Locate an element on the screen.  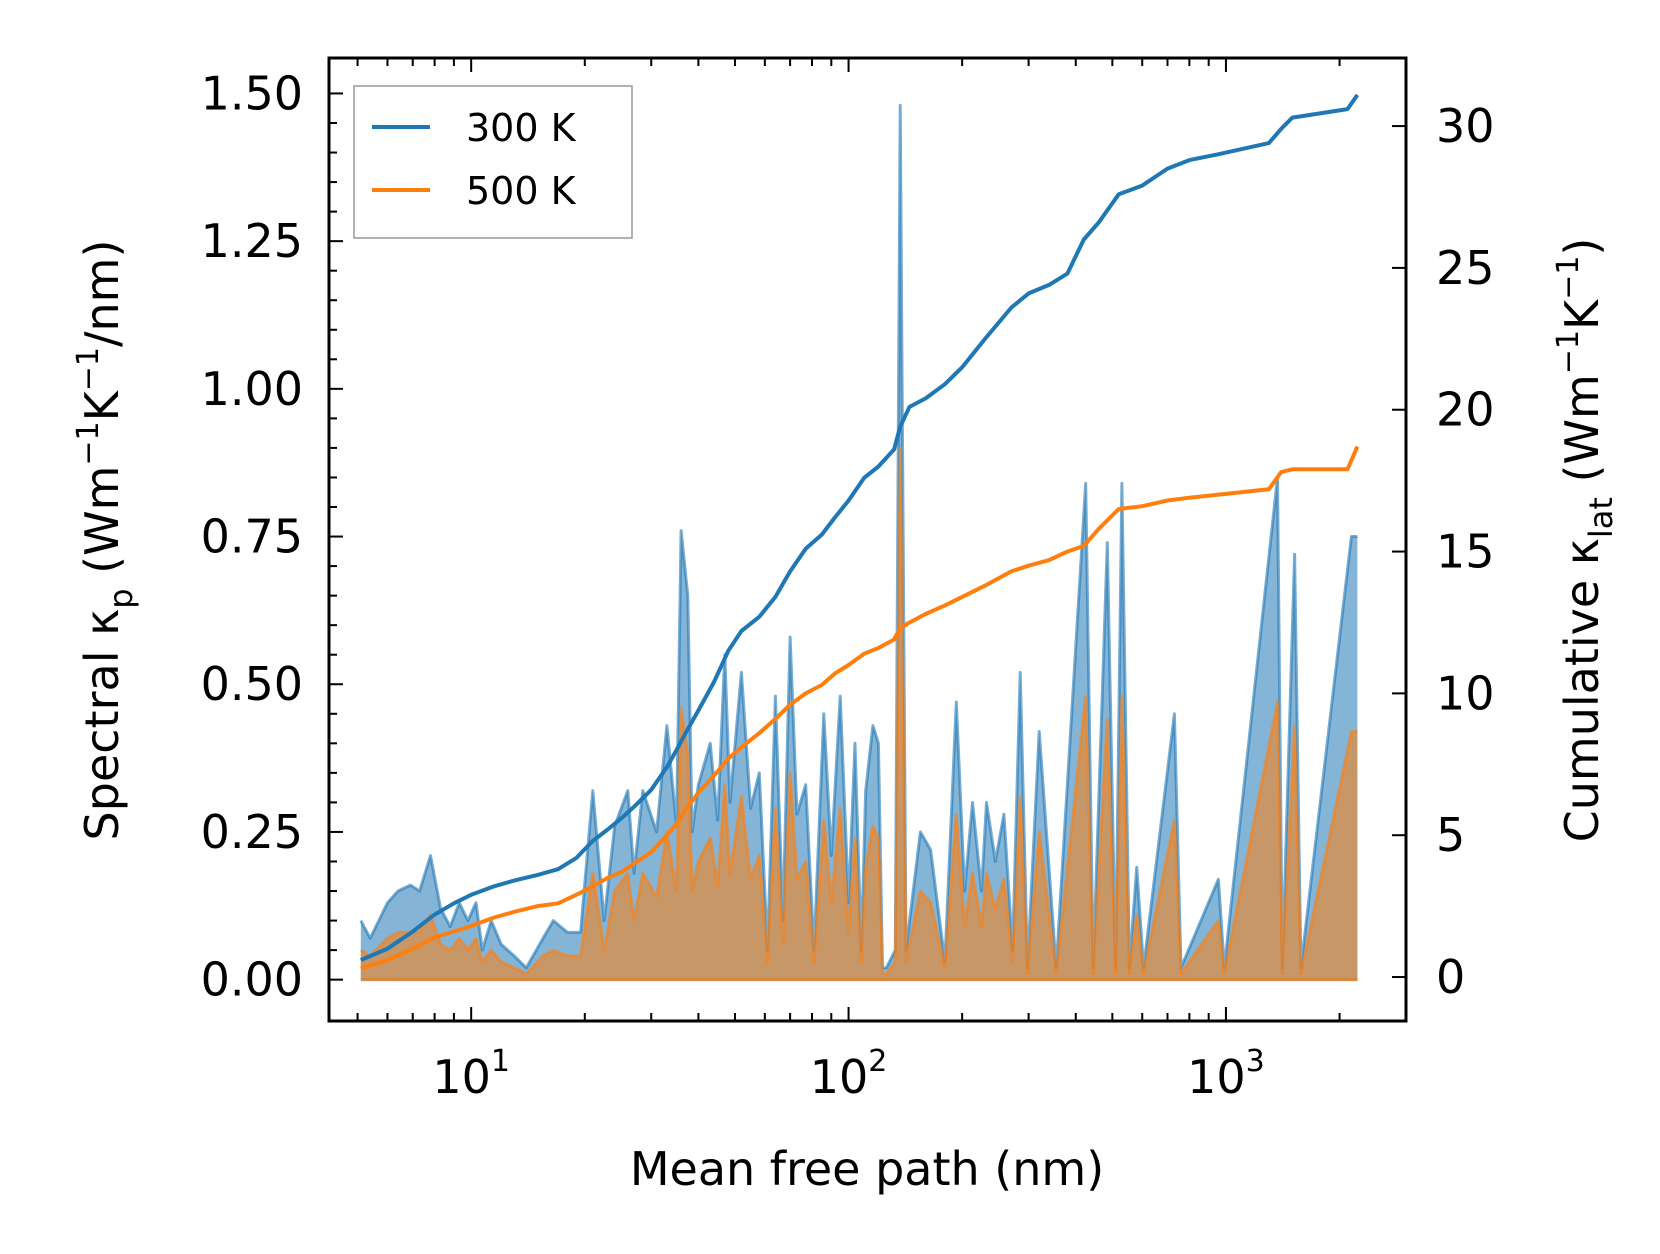
left-y-tick-label: 1.50 is located at coordinates (252, 93).